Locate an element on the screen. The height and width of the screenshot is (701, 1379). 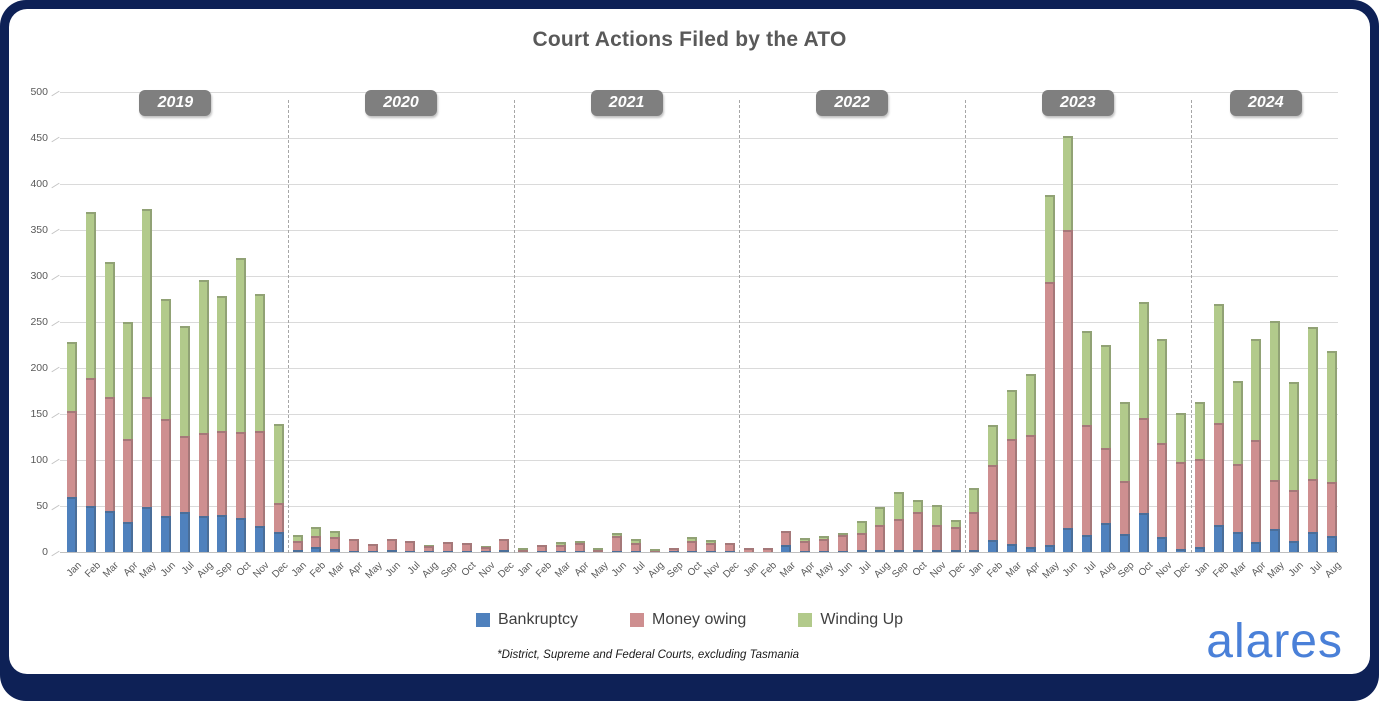
year-label-2021: 2021 is located at coordinates (626, 103).